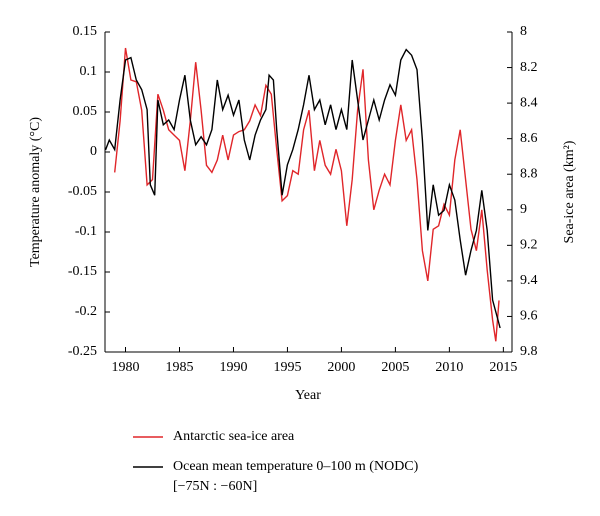 The height and width of the screenshot is (516, 600). I want to click on y2-tick-label: 8.4, so click(529, 102).